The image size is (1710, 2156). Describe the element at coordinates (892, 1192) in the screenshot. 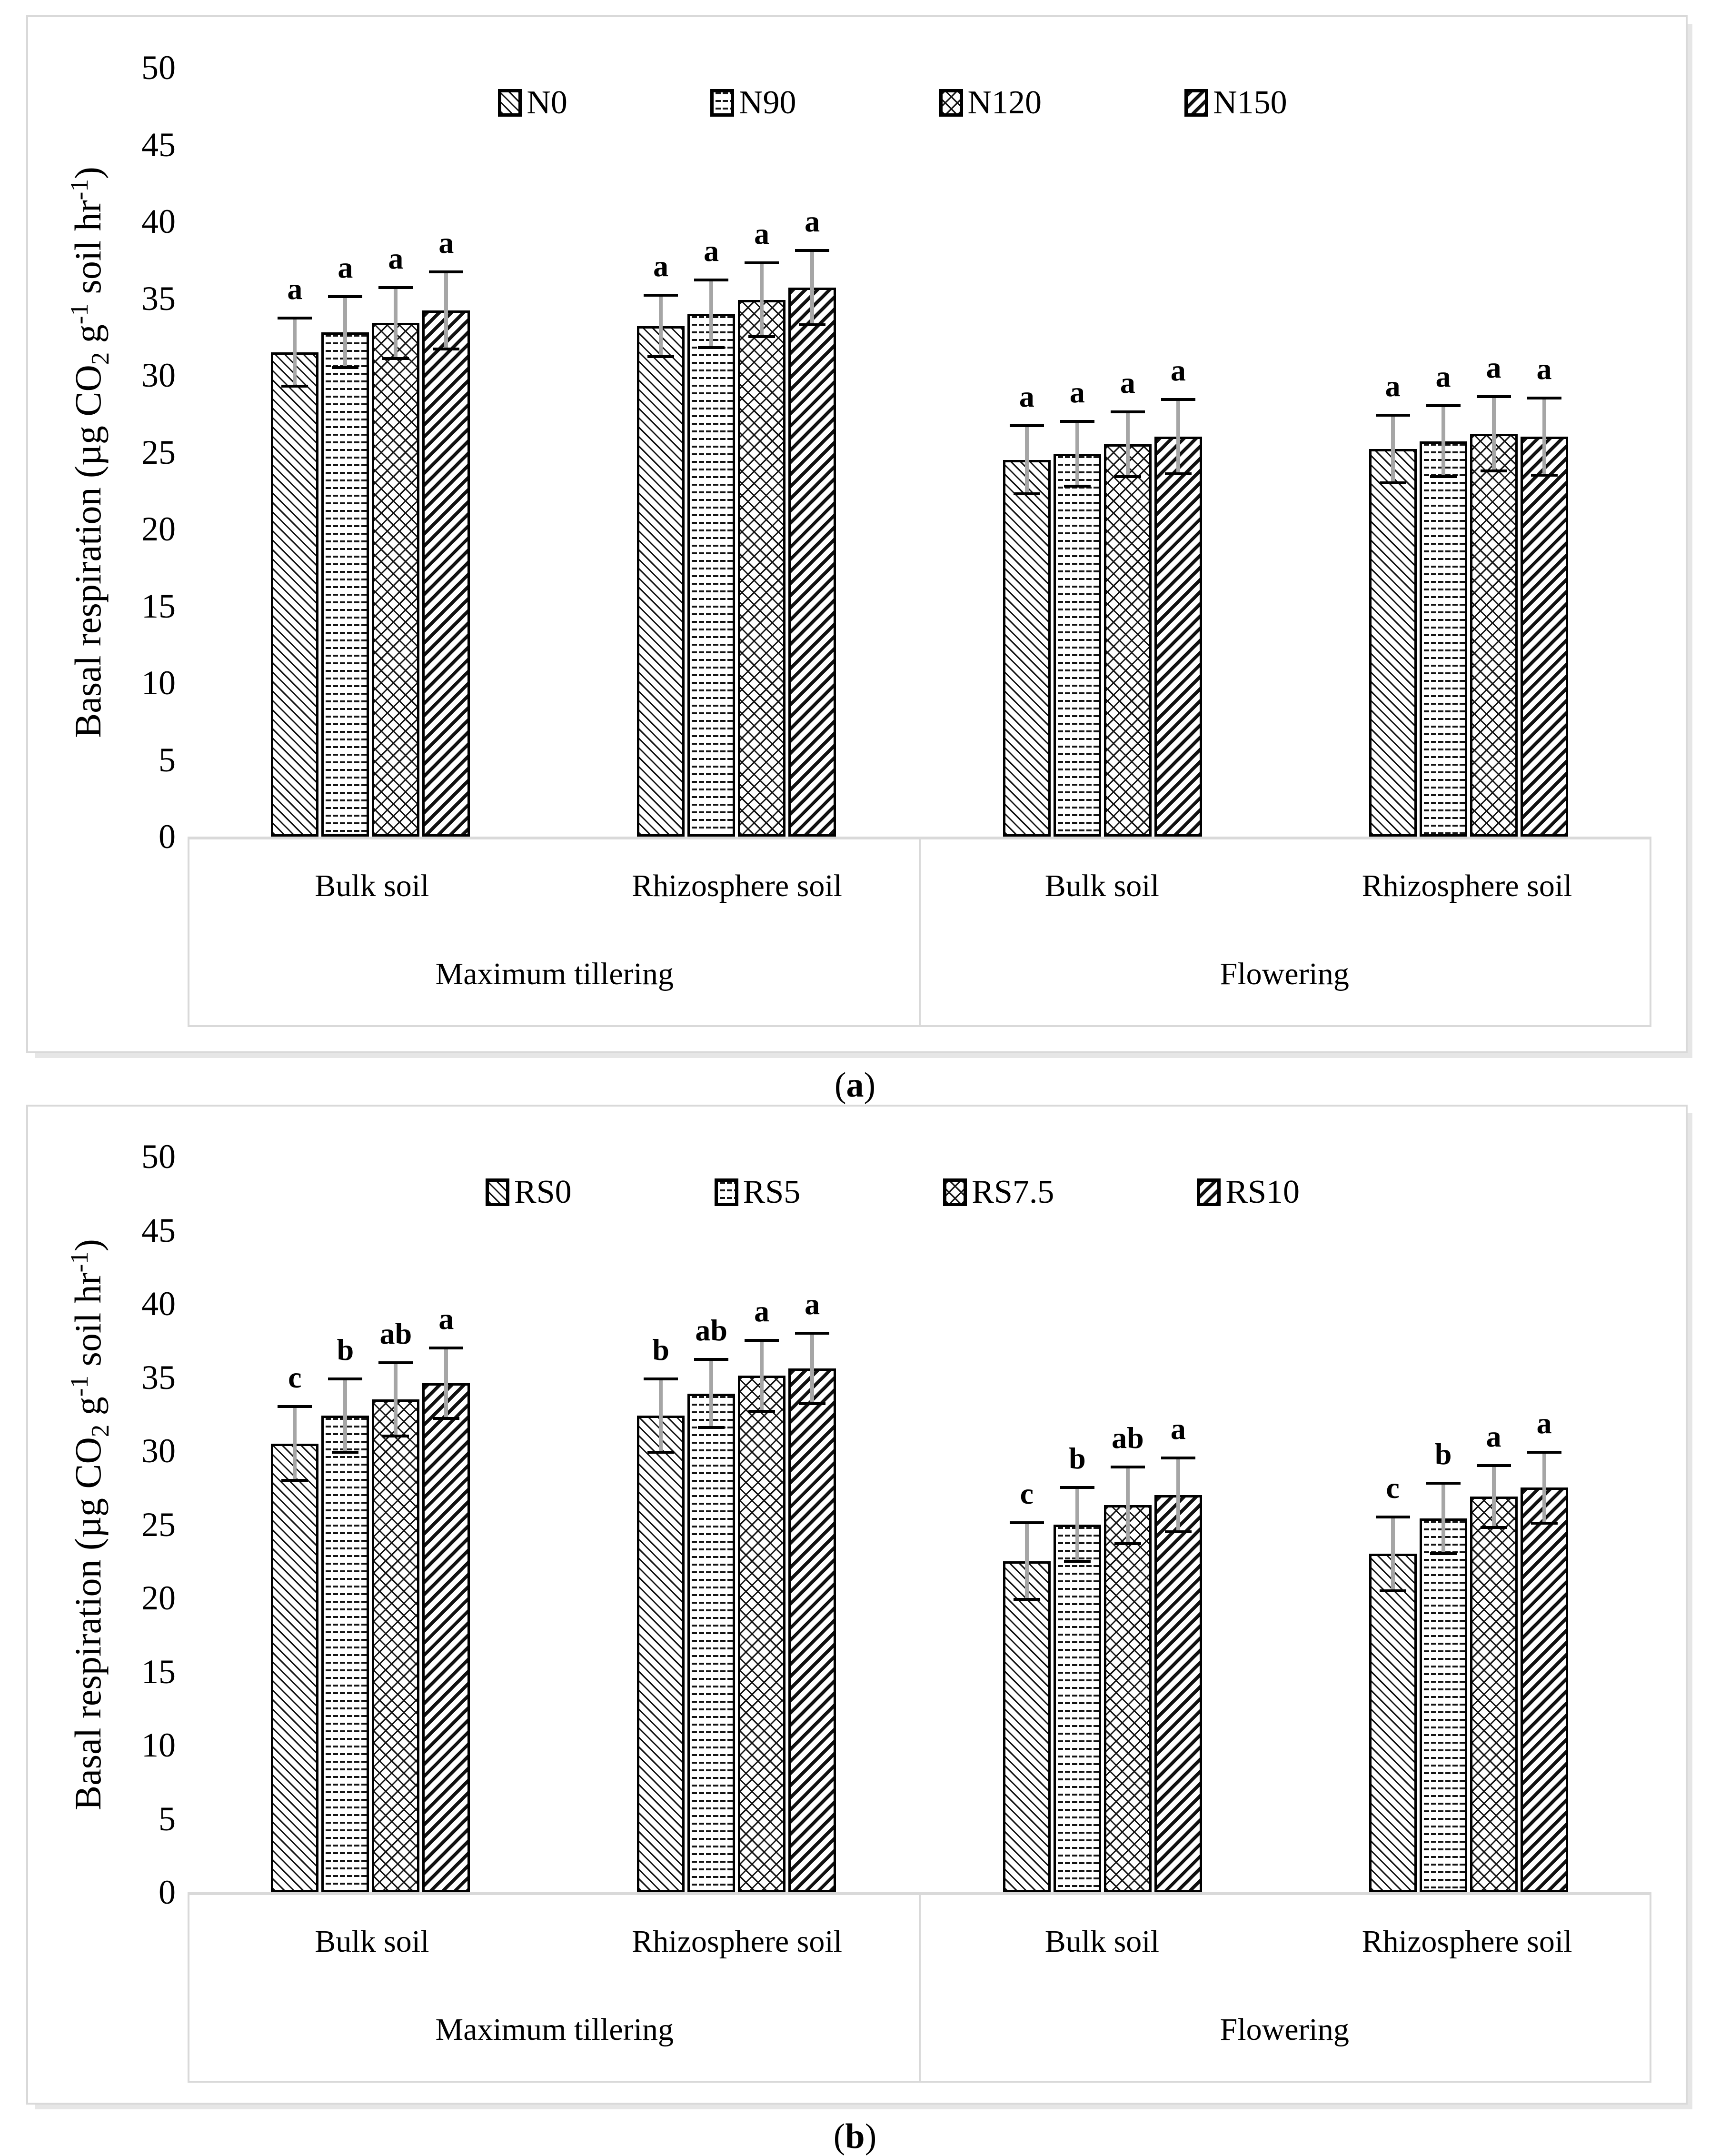

I see `legend: RS0 RS5 RS7.5 RS10` at that location.